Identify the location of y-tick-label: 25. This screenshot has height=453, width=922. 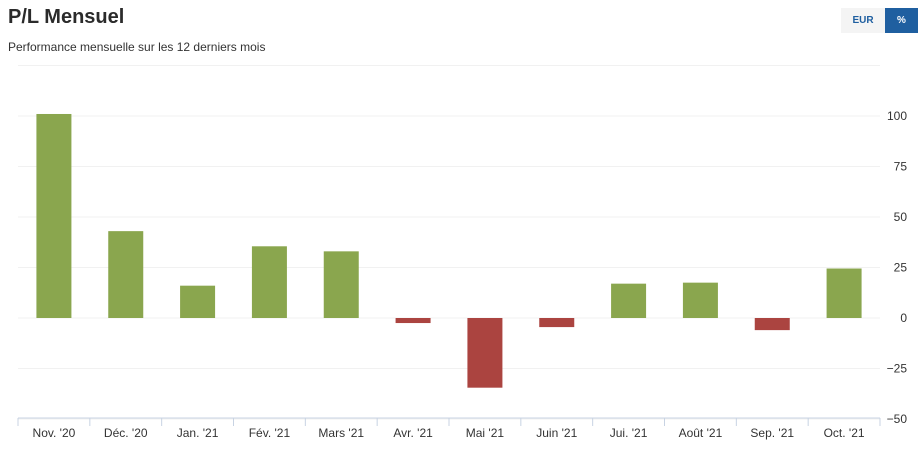
(901, 268).